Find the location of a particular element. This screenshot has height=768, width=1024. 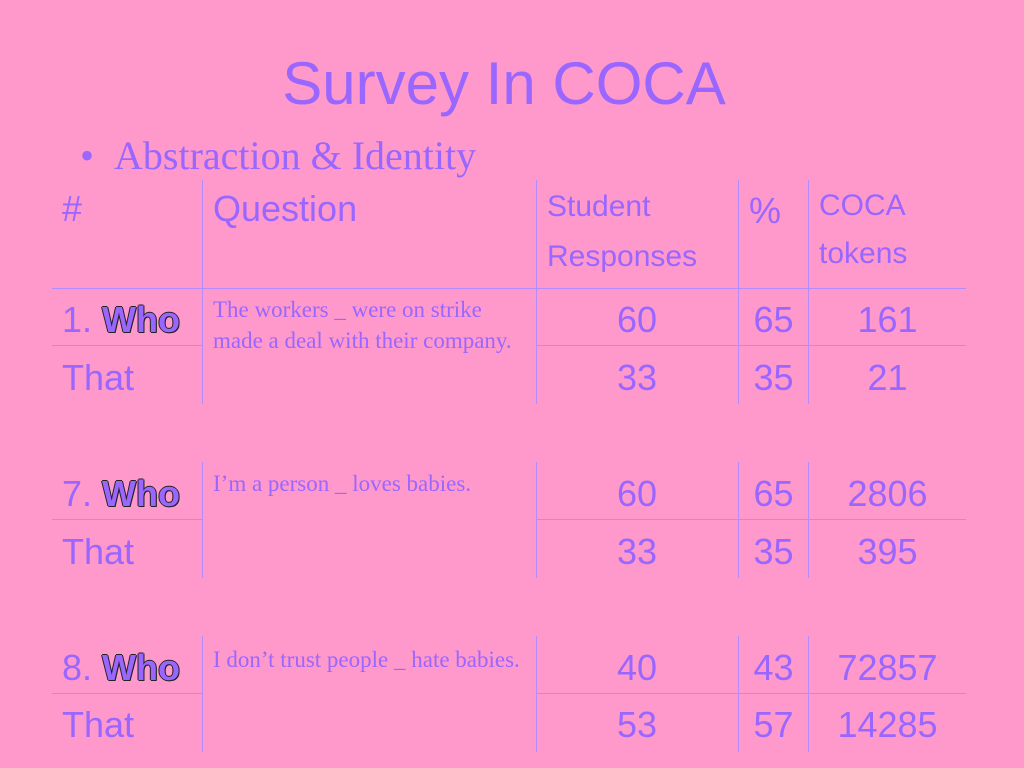

coca-tokens: 2806 is located at coordinates (887, 493).